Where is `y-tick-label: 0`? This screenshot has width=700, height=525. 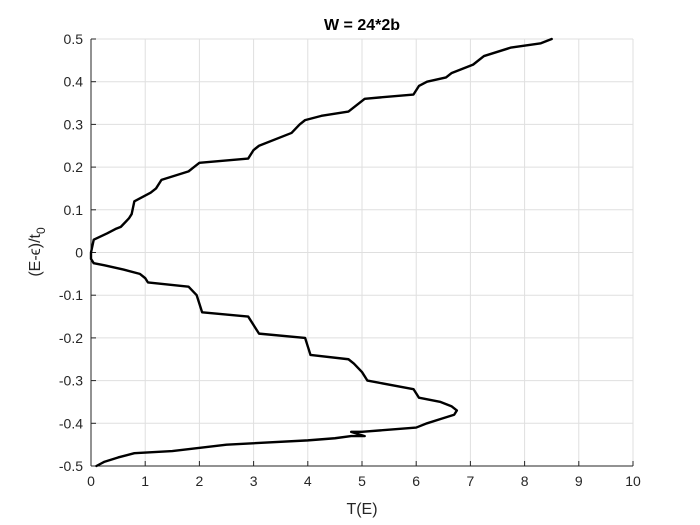 y-tick-label: 0 is located at coordinates (79, 253).